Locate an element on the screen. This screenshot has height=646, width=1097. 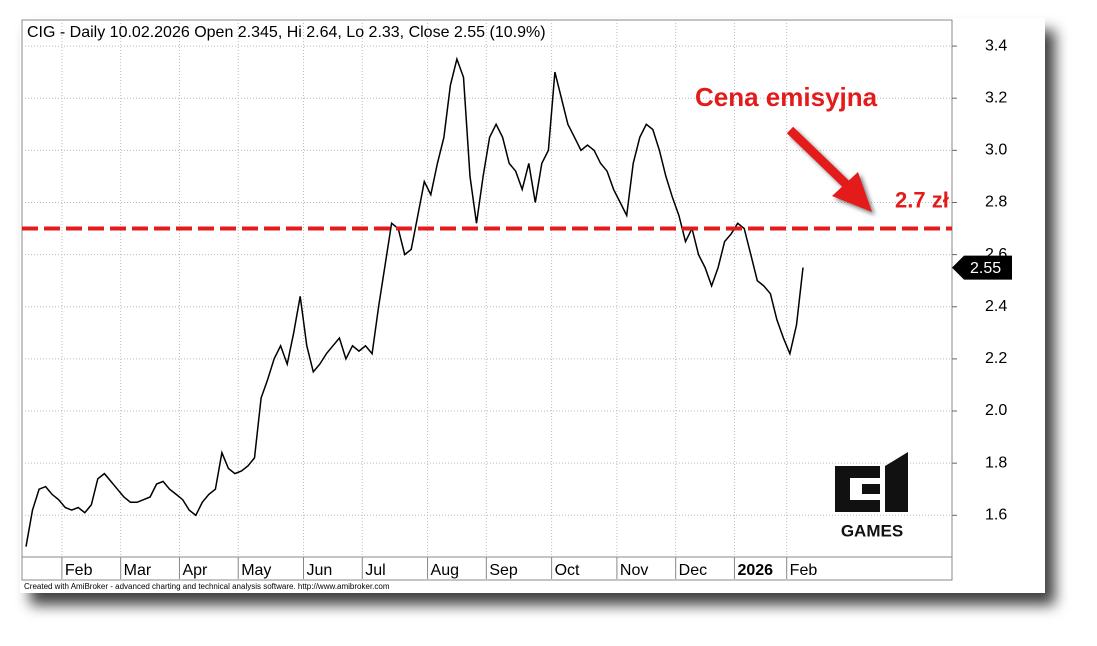
x-tick-label: Apr is located at coordinates (195, 570).